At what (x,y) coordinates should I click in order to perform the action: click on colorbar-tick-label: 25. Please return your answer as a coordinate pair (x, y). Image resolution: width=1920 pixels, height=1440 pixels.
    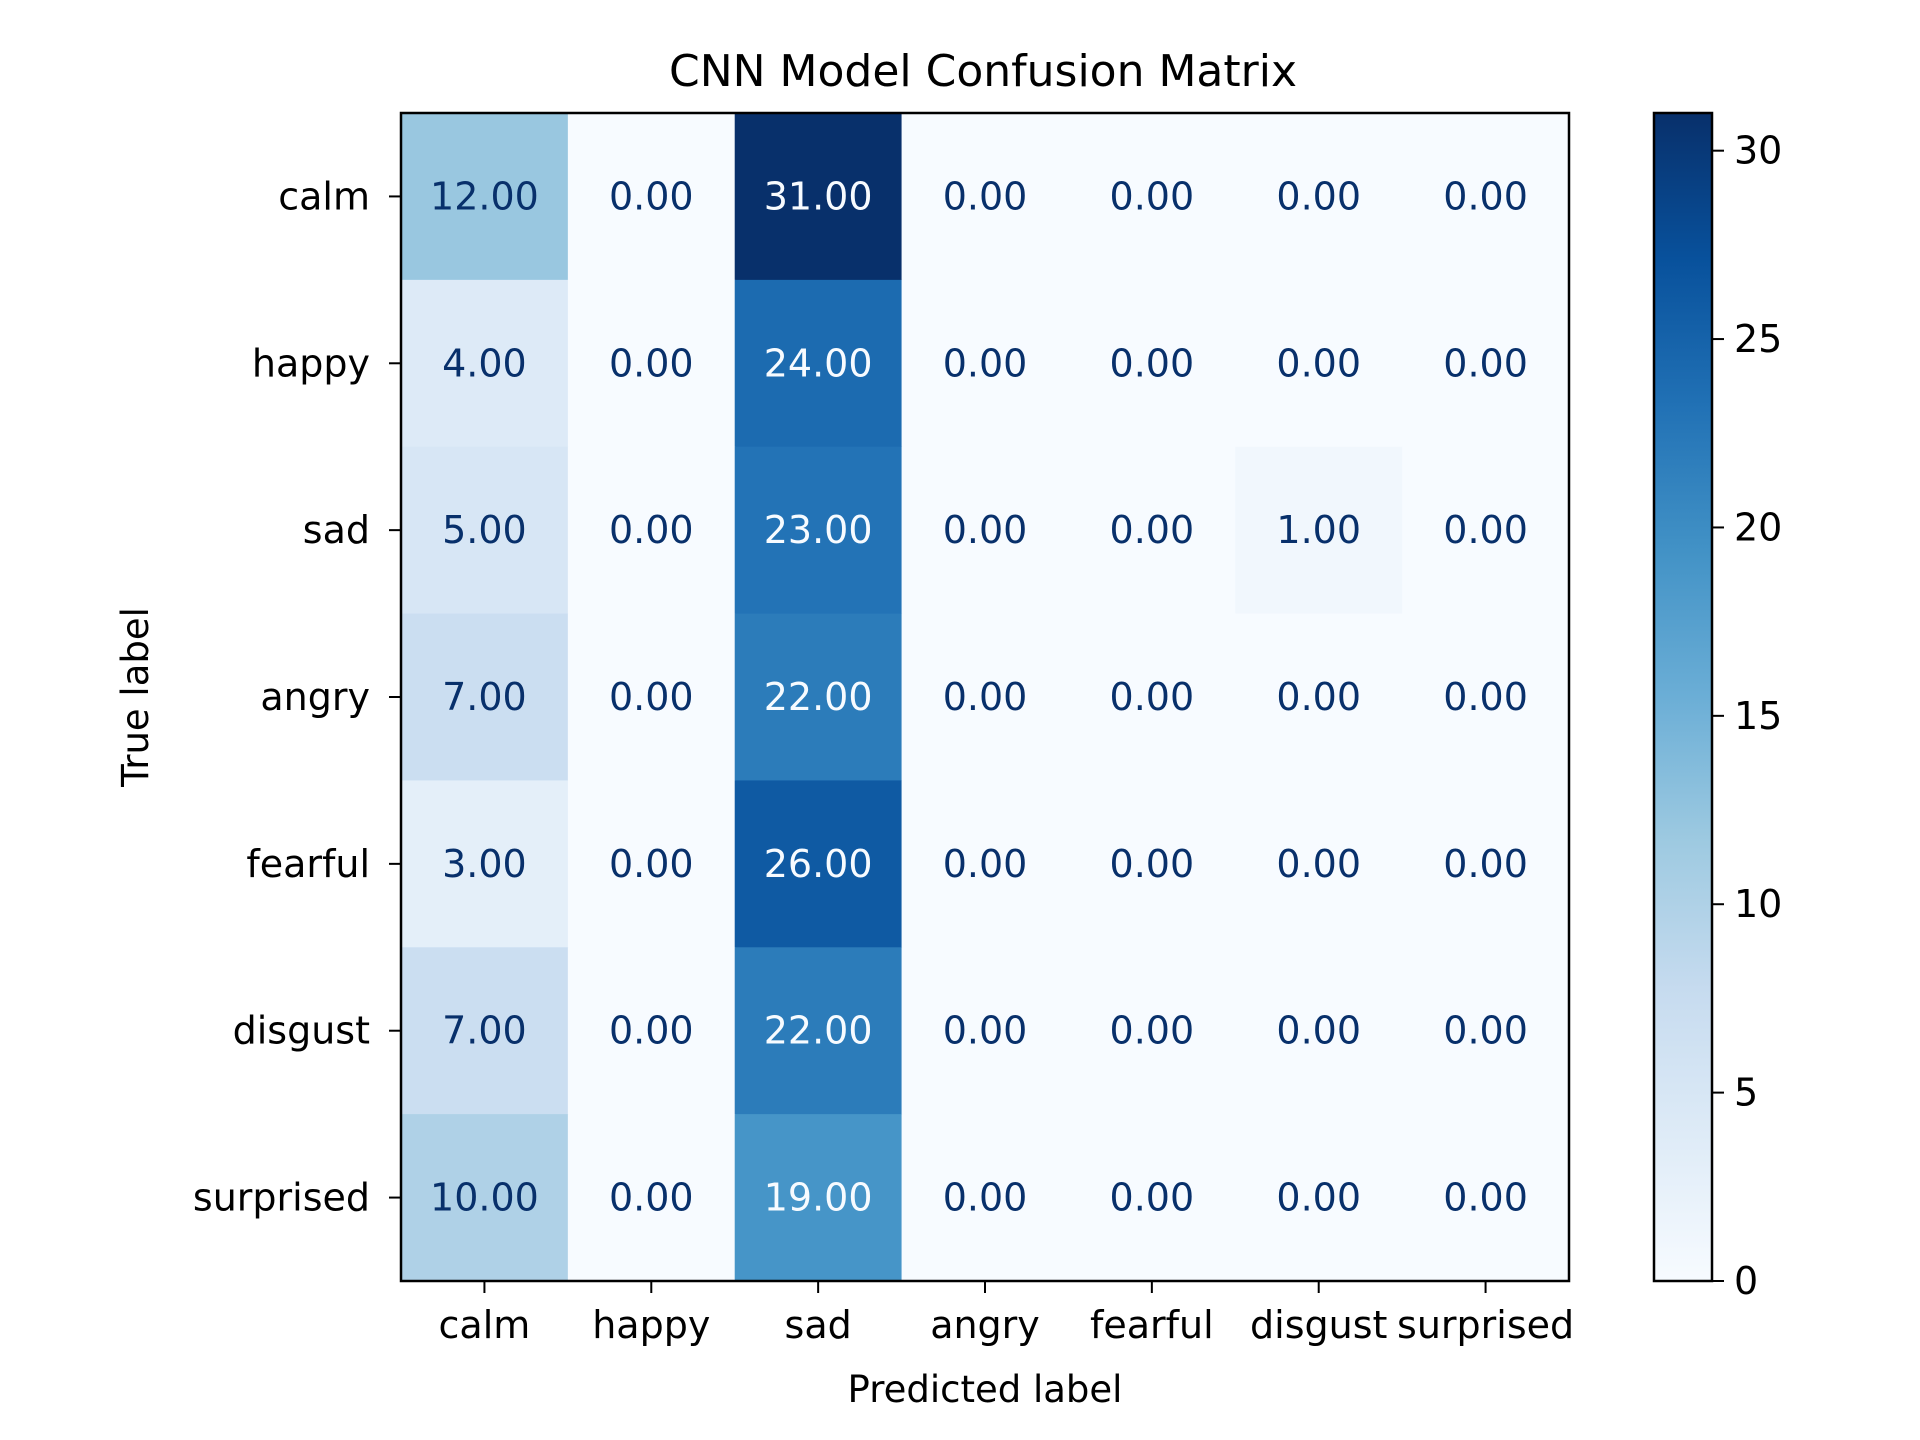
    Looking at the image, I should click on (1758, 339).